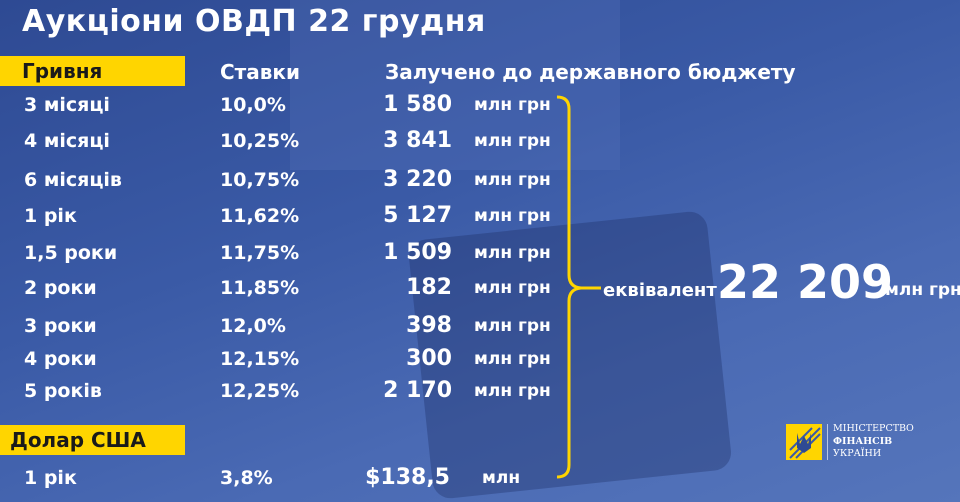 Image resolution: width=960 pixels, height=502 pixels. Describe the element at coordinates (429, 287) in the screenshot. I see `amount: 182` at that location.